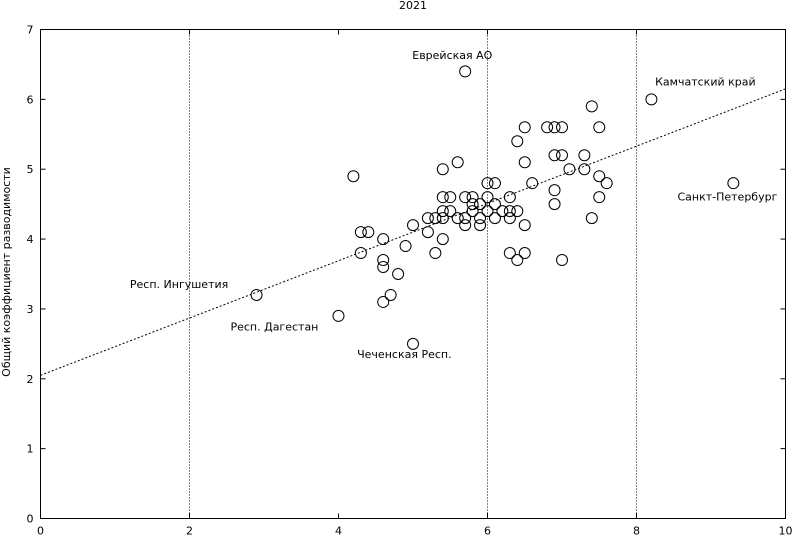 This screenshot has width=796, height=540. What do you see at coordinates (30, 379) in the screenshot?
I see `y-tick-label: 2` at bounding box center [30, 379].